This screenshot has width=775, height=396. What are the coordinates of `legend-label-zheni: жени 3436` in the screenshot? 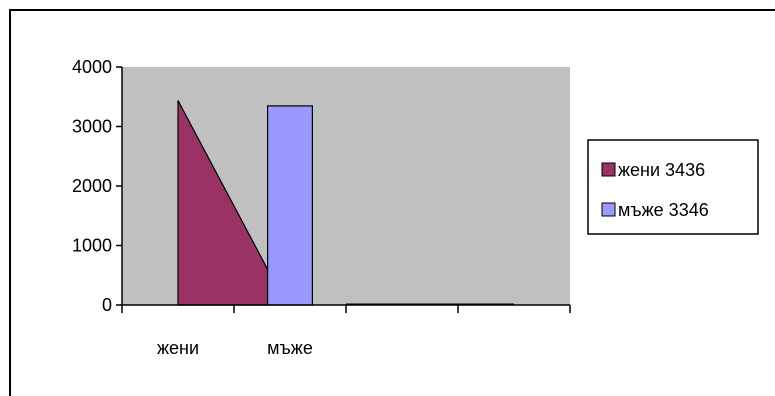 It's located at (661, 170).